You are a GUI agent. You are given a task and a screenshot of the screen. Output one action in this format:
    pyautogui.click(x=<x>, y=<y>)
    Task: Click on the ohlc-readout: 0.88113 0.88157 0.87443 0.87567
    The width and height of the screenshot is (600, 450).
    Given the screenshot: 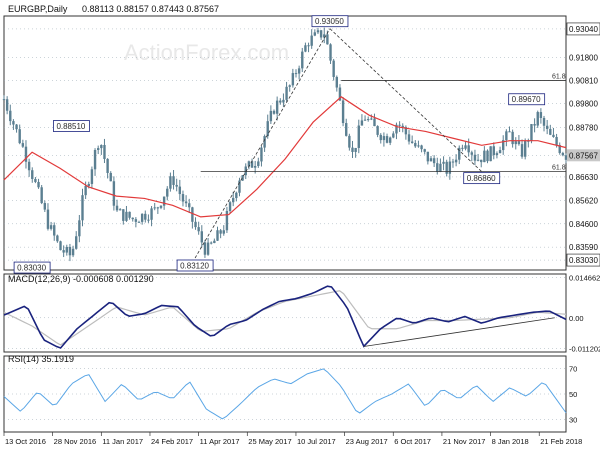 What is the action you would take?
    pyautogui.click(x=150, y=9)
    